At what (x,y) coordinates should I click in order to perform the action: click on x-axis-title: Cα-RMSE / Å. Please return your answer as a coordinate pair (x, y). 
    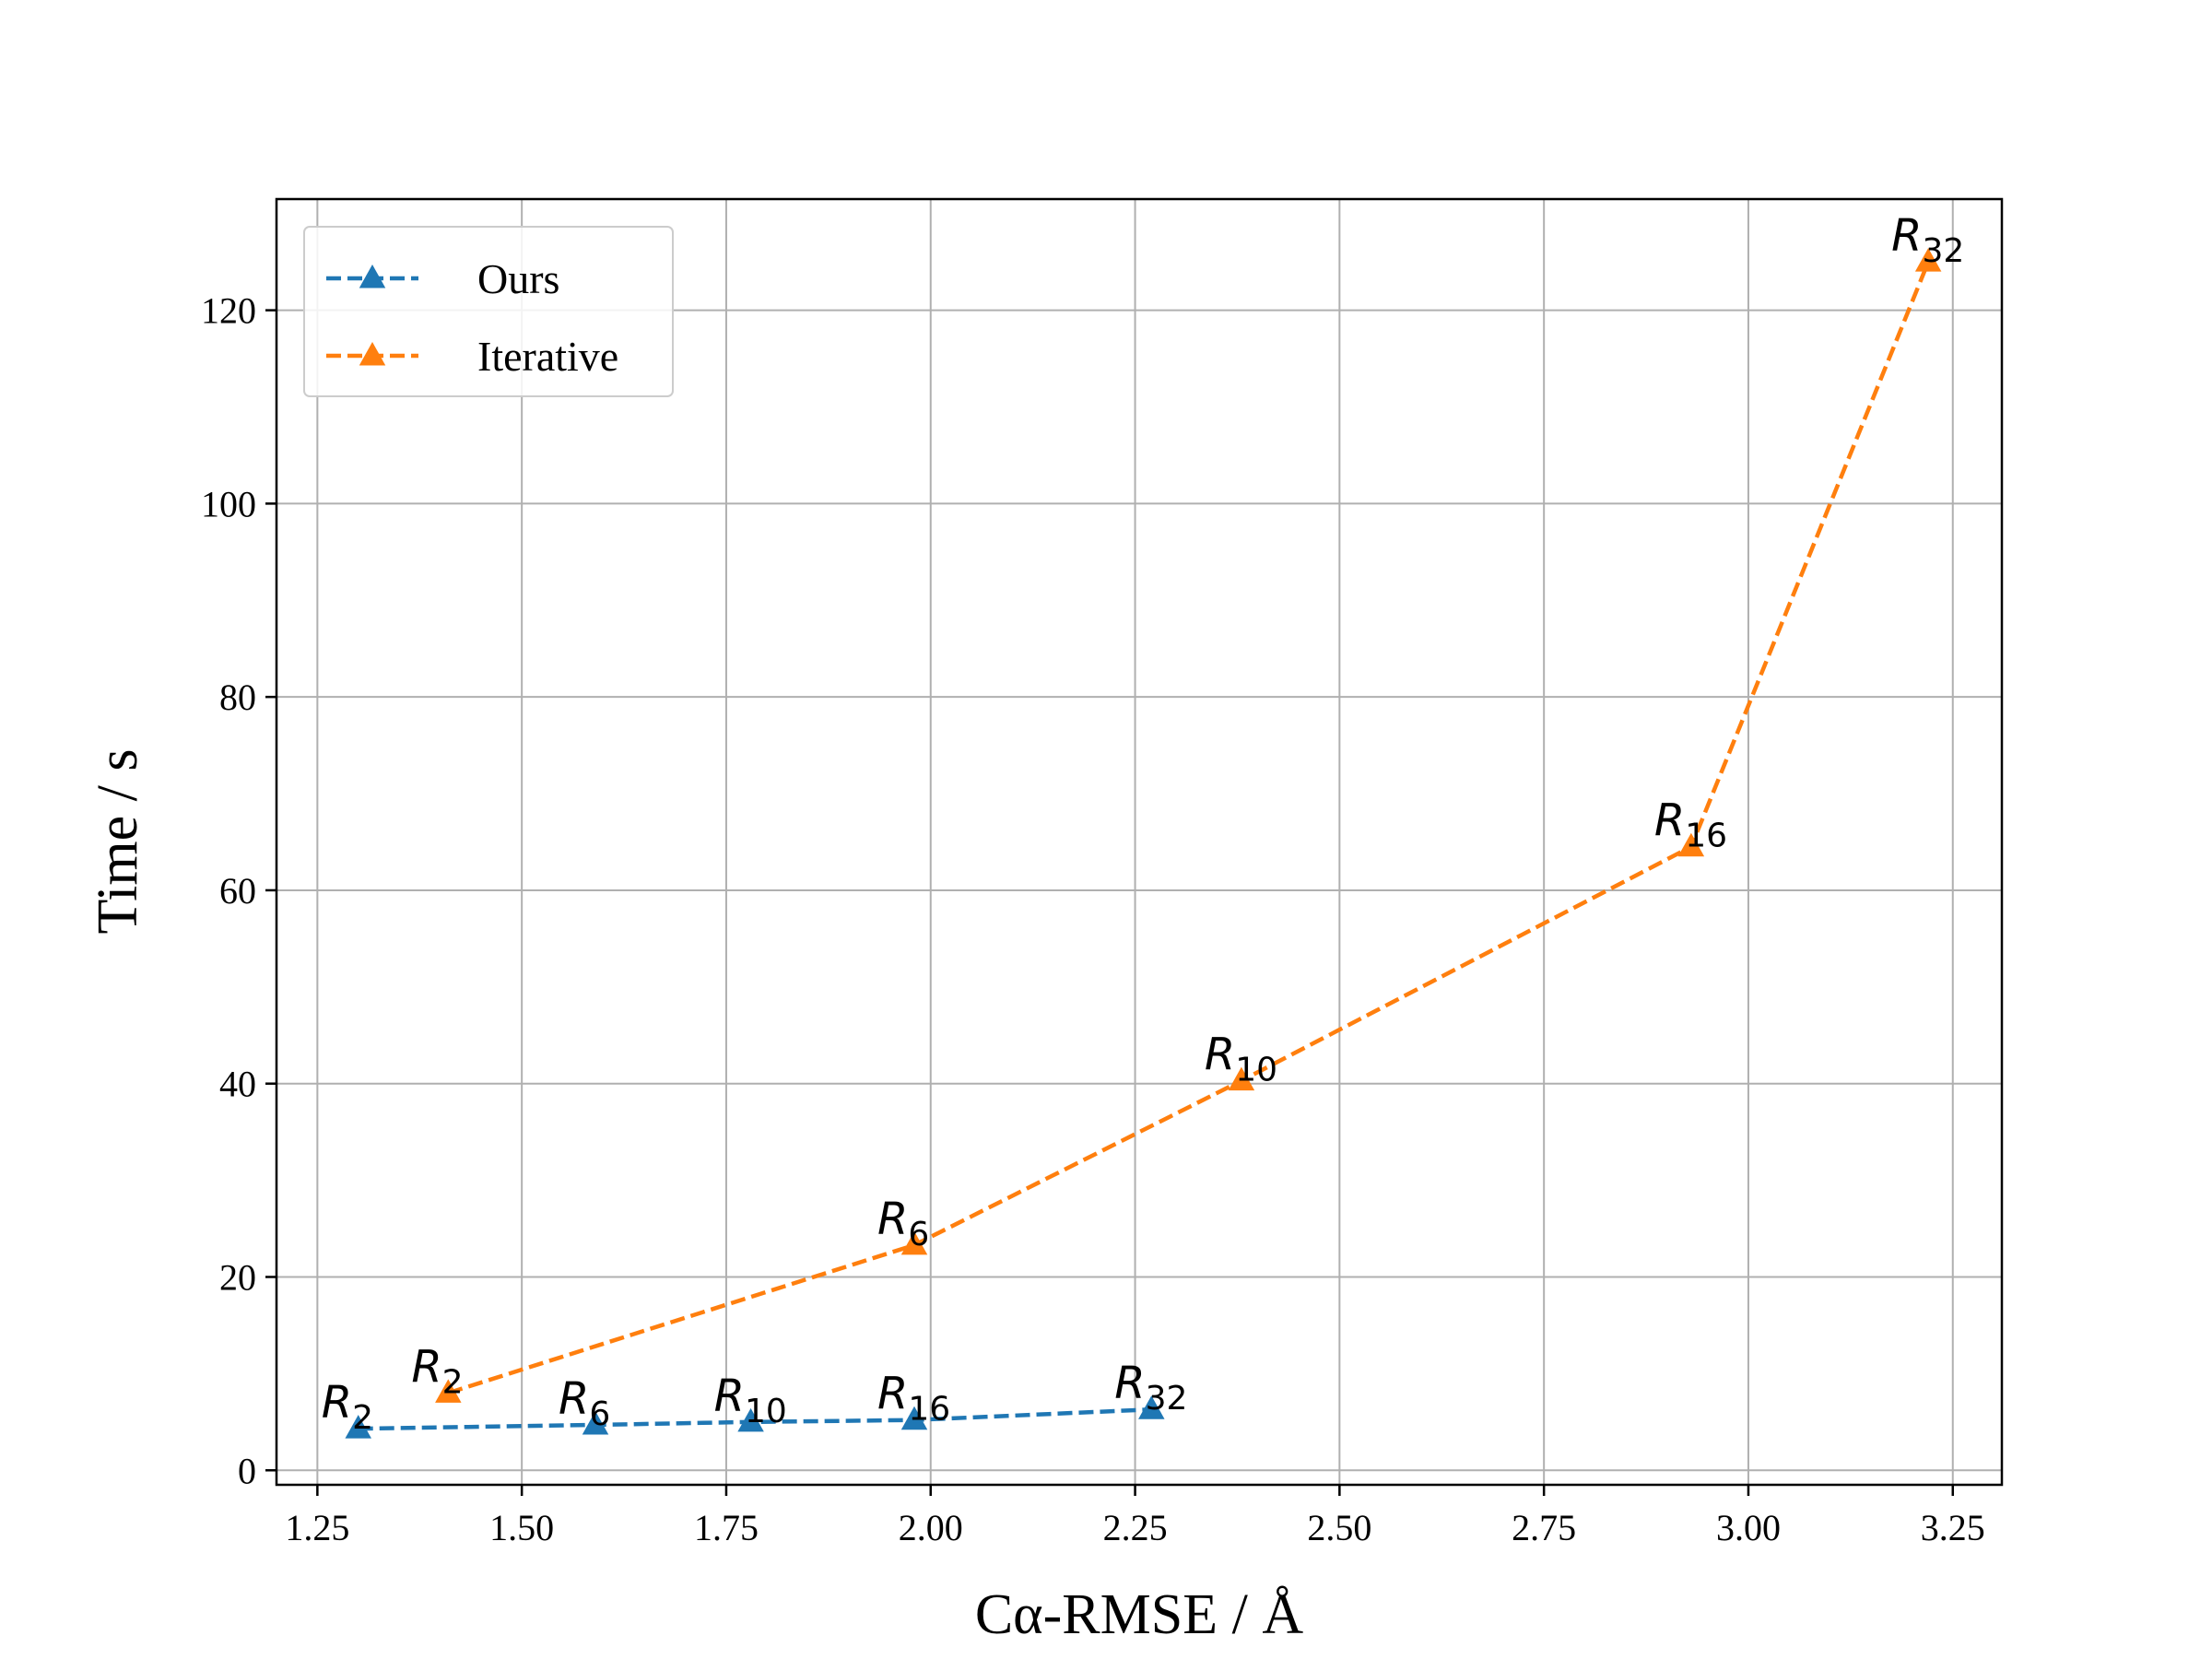
    Looking at the image, I should click on (1139, 1614).